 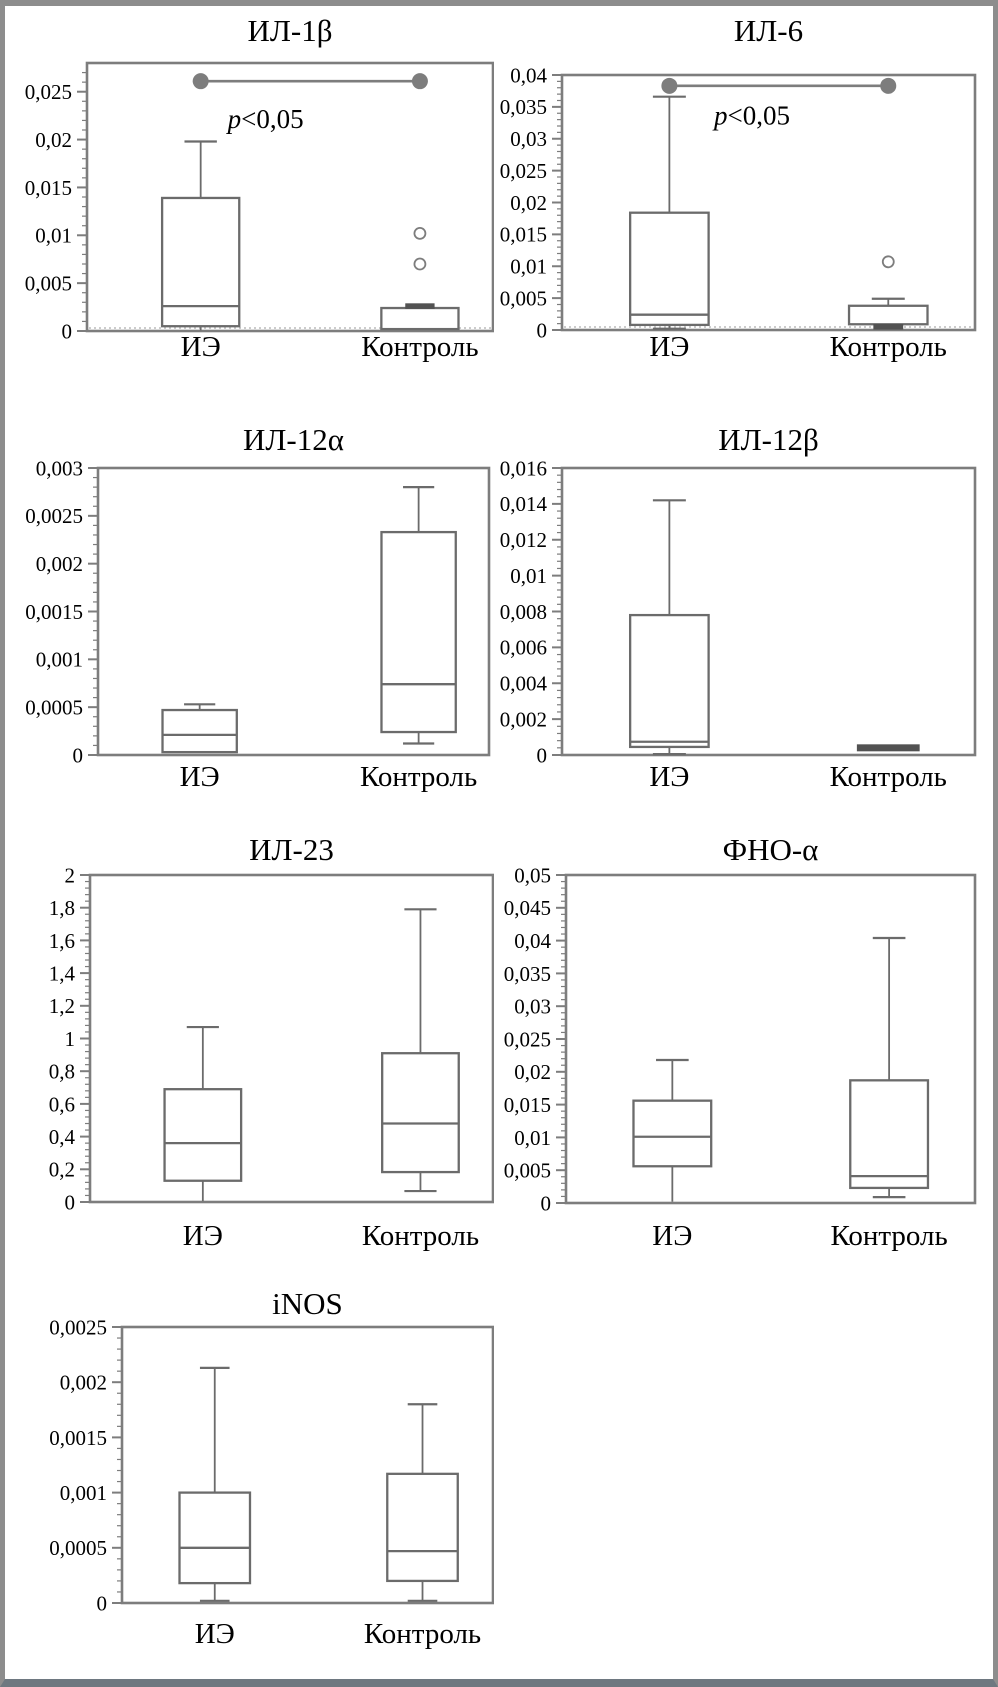 What do you see at coordinates (70, 1039) in the screenshot?
I see `y-axis-tick-label: 1` at bounding box center [70, 1039].